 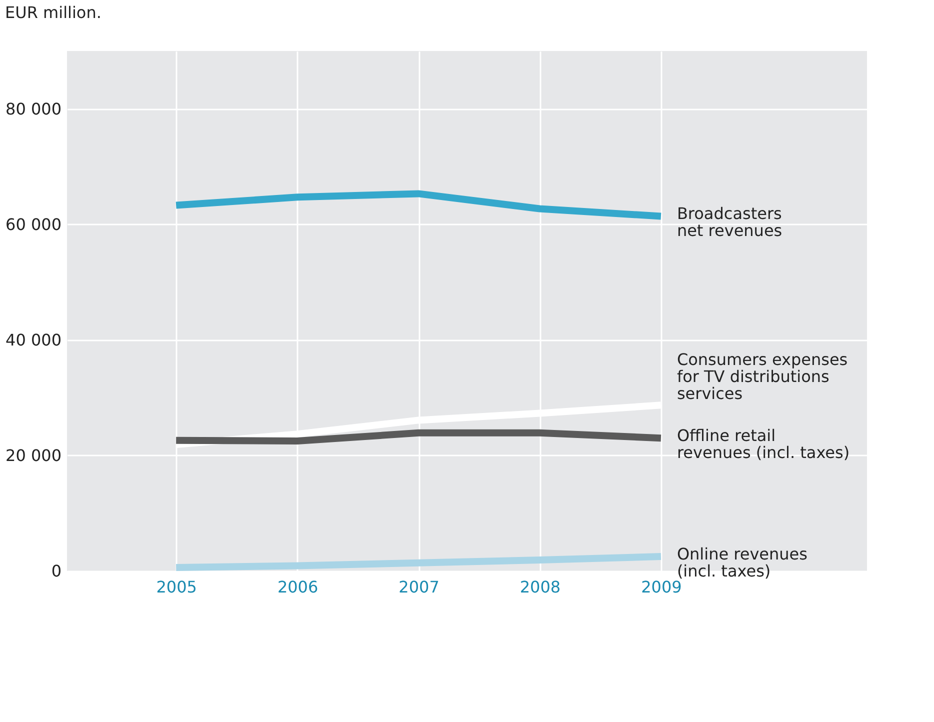 I want to click on y-tick-label: 40 000, so click(x=34, y=340).